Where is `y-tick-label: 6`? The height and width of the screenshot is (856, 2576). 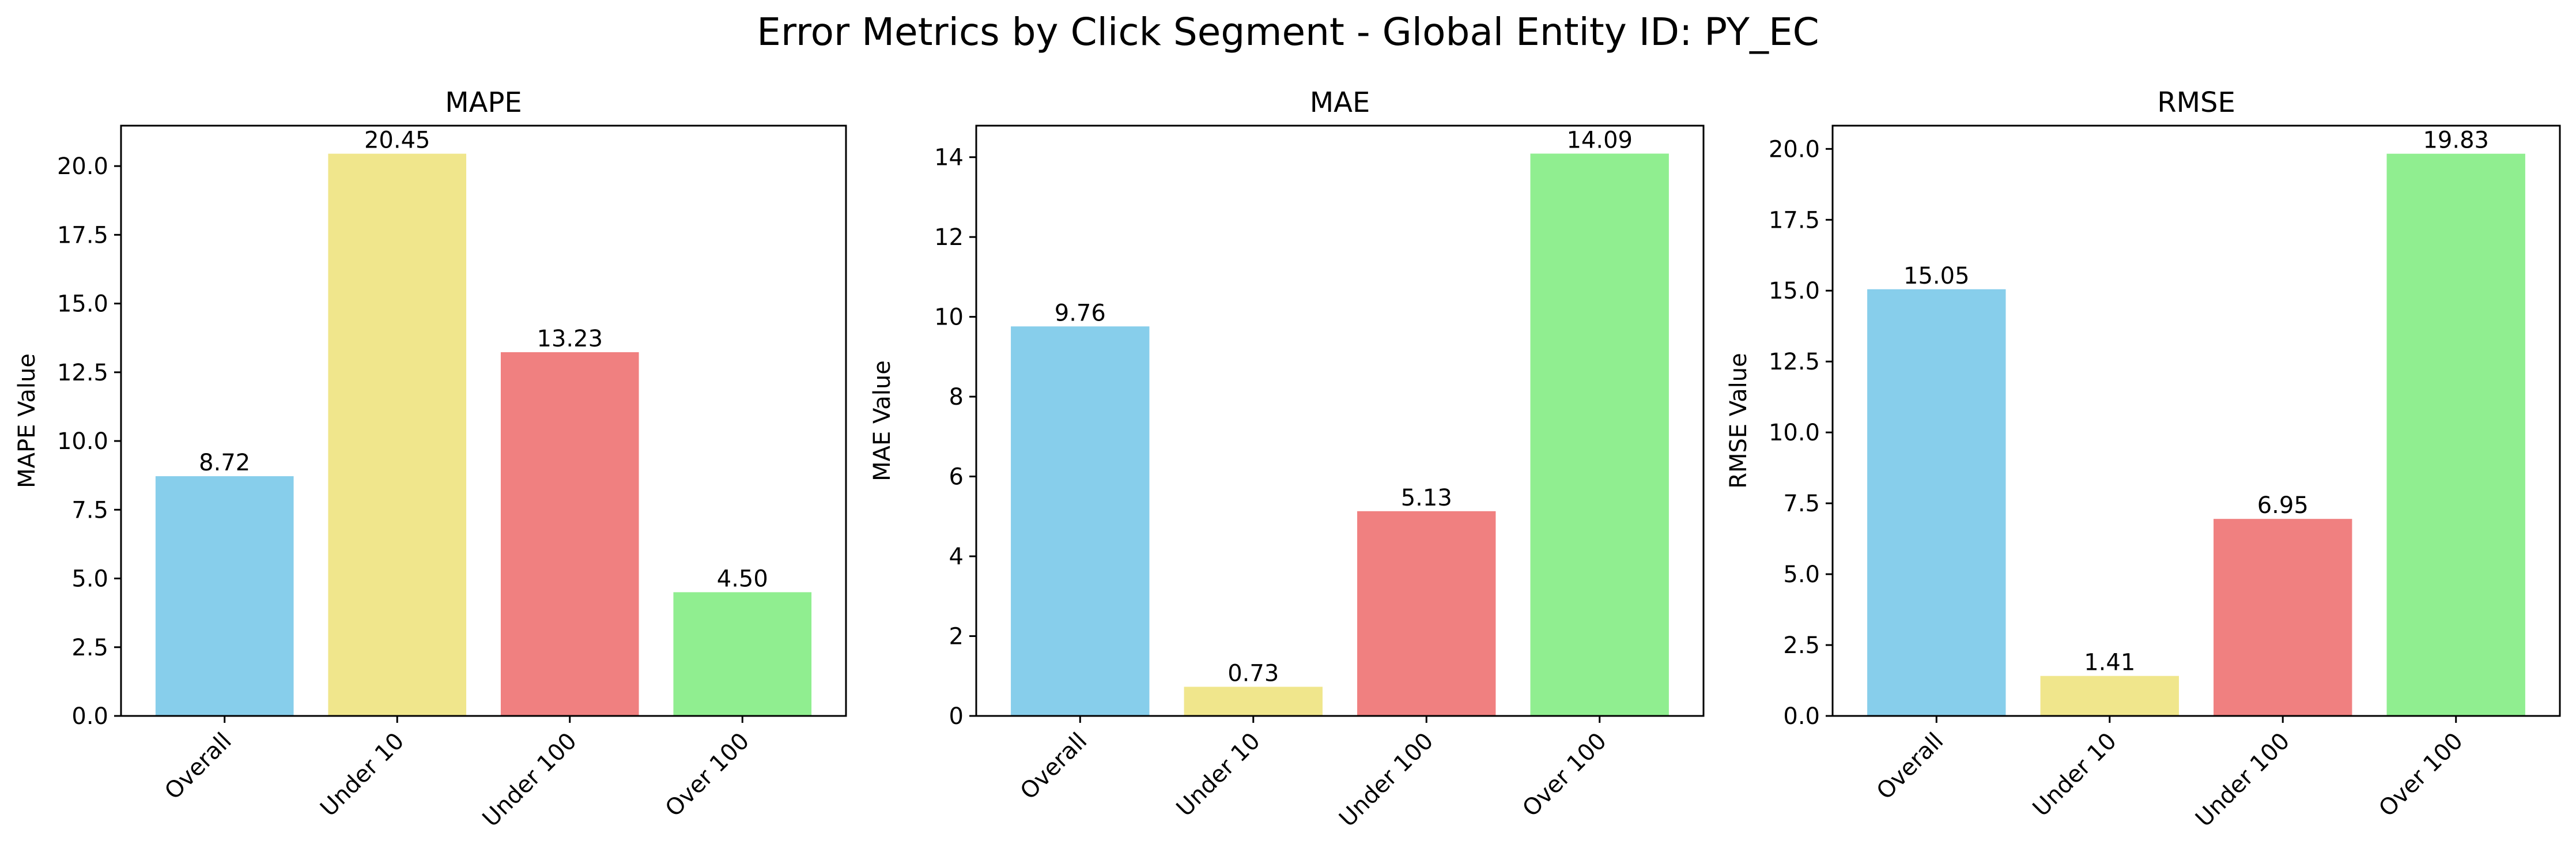
y-tick-label: 6 is located at coordinates (956, 477).